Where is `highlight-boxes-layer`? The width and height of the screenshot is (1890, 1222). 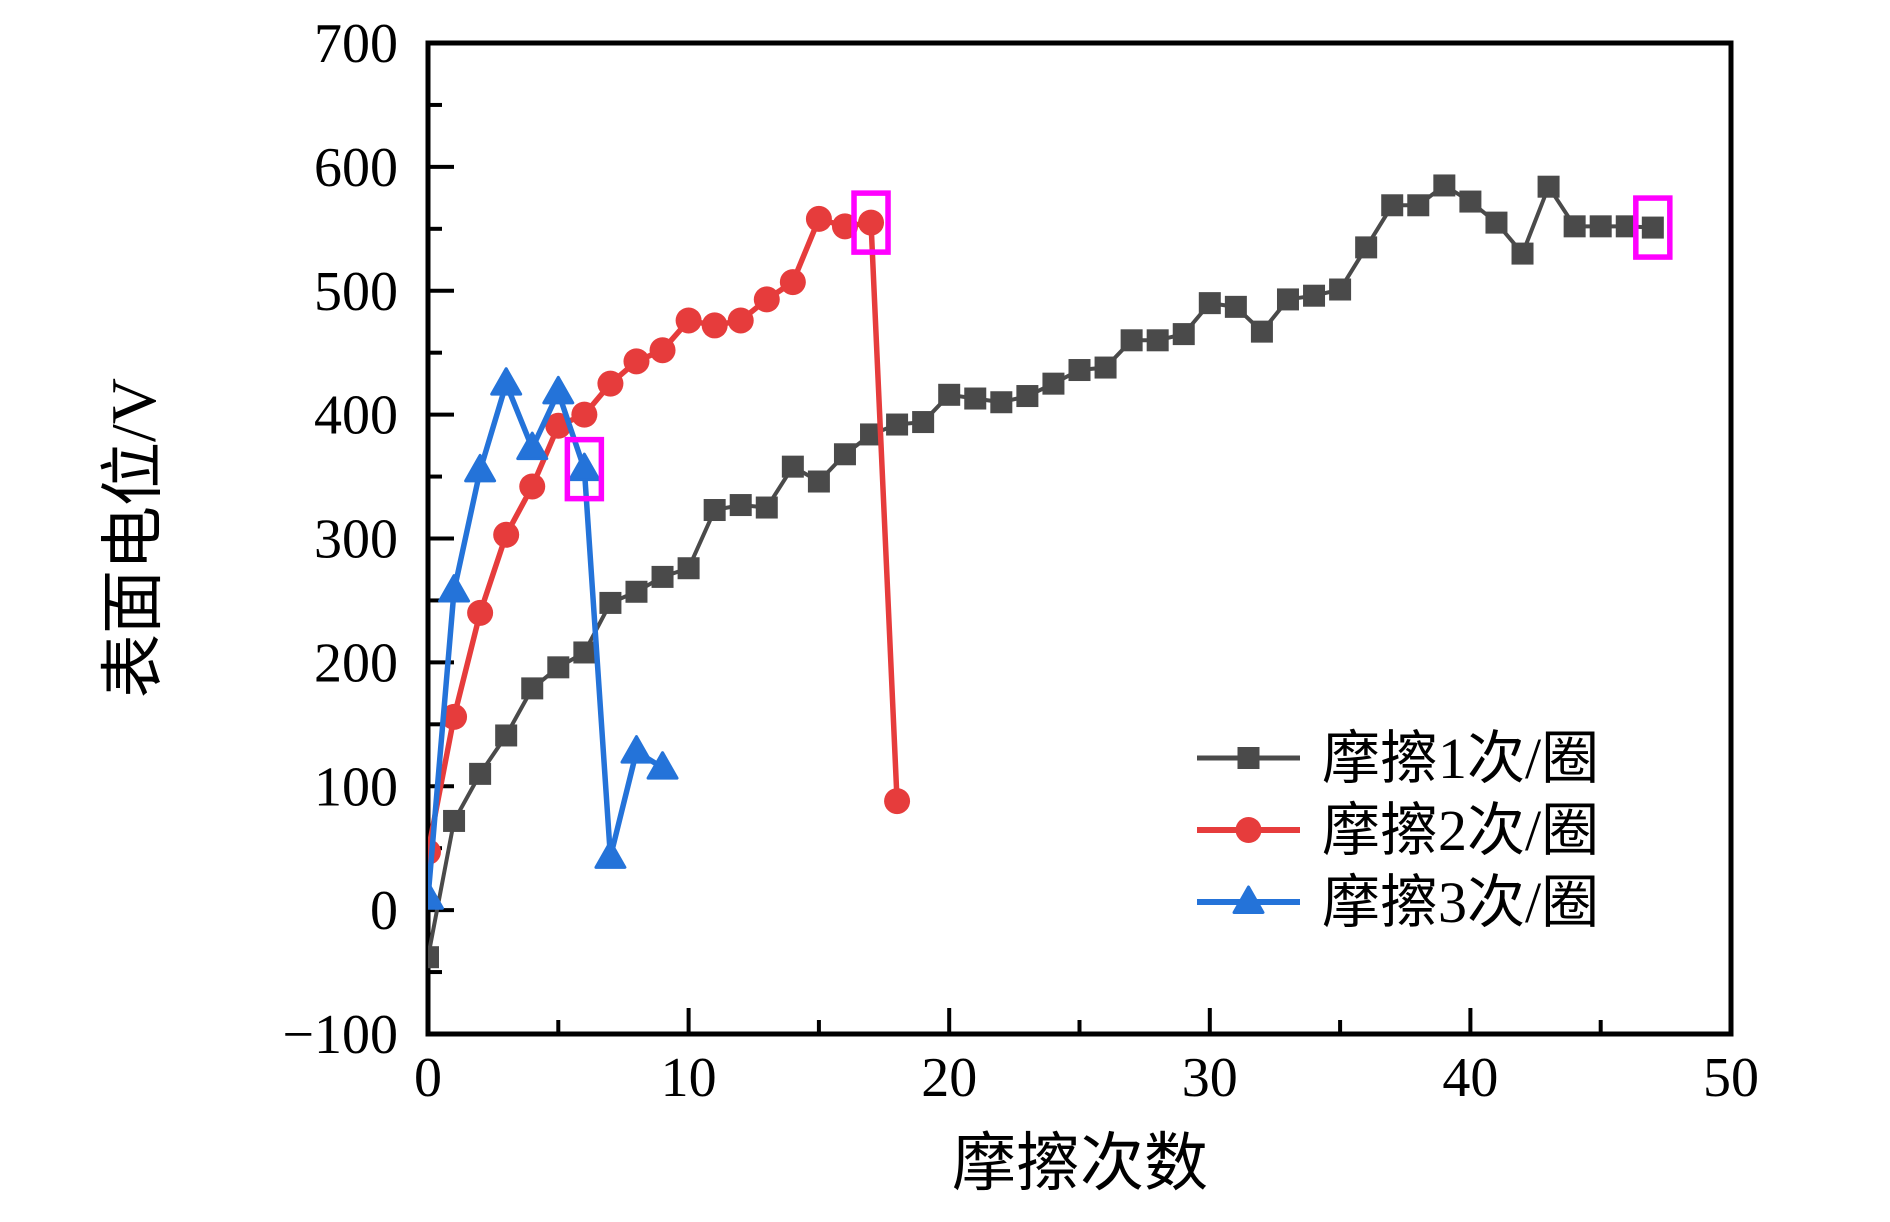 highlight-boxes-layer is located at coordinates (1118, 346).